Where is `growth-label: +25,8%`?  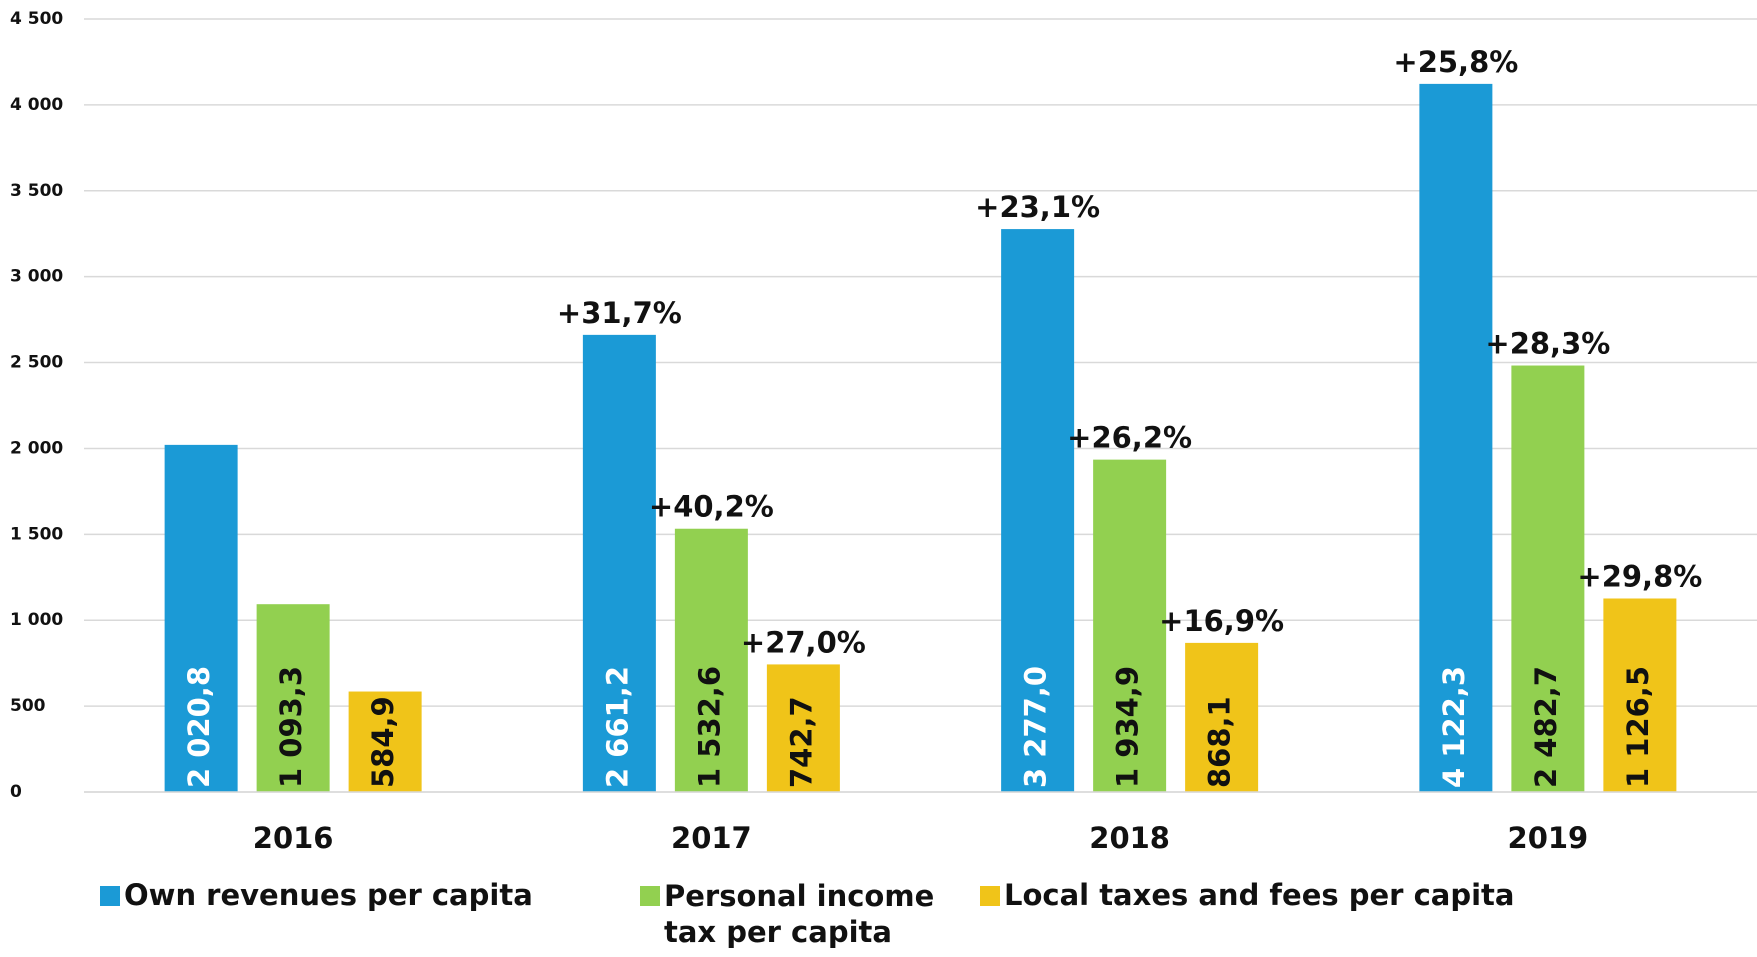 growth-label: +25,8% is located at coordinates (1455, 62).